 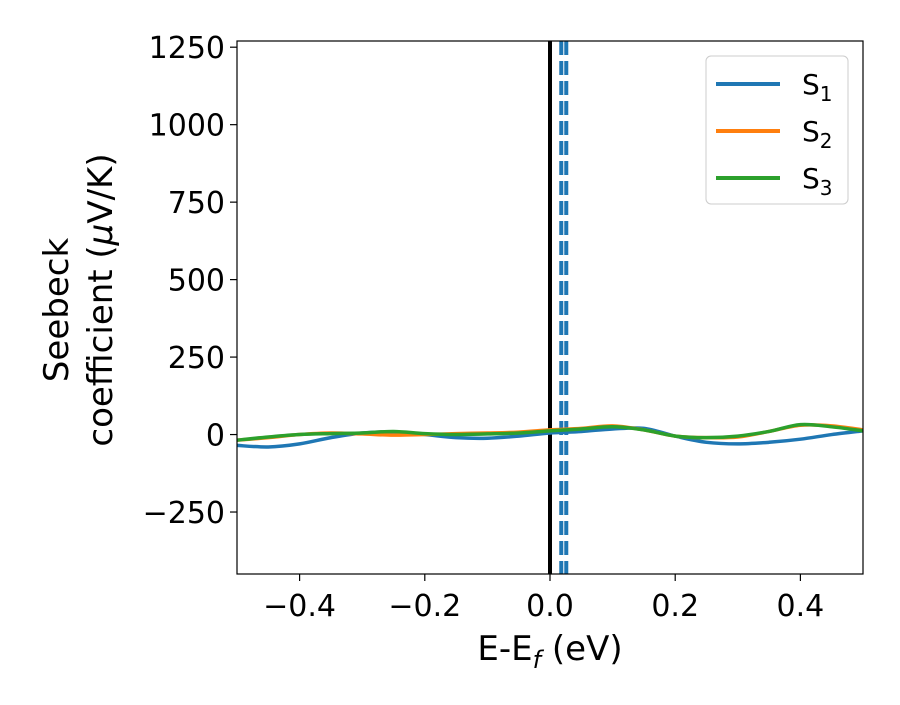 I want to click on legend-label-s1: S1, so click(x=817, y=87).